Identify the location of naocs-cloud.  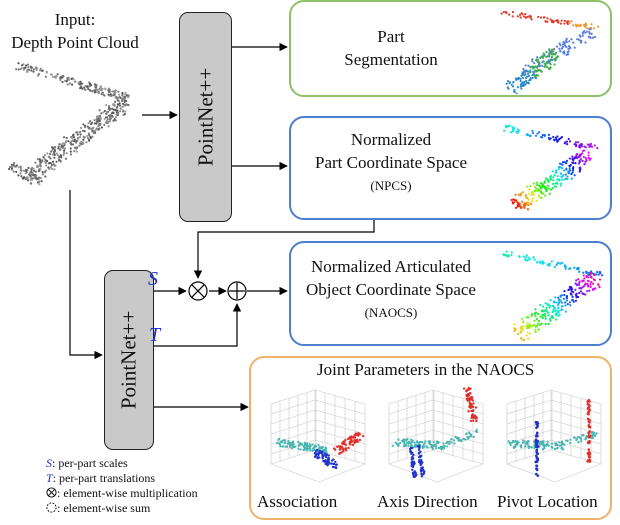
(553, 296).